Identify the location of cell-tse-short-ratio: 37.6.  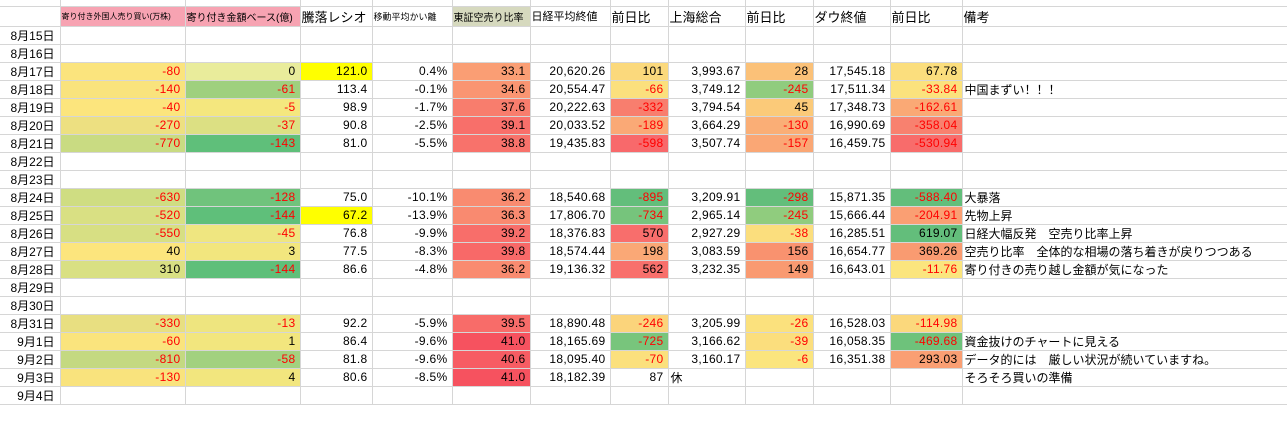
(491, 107).